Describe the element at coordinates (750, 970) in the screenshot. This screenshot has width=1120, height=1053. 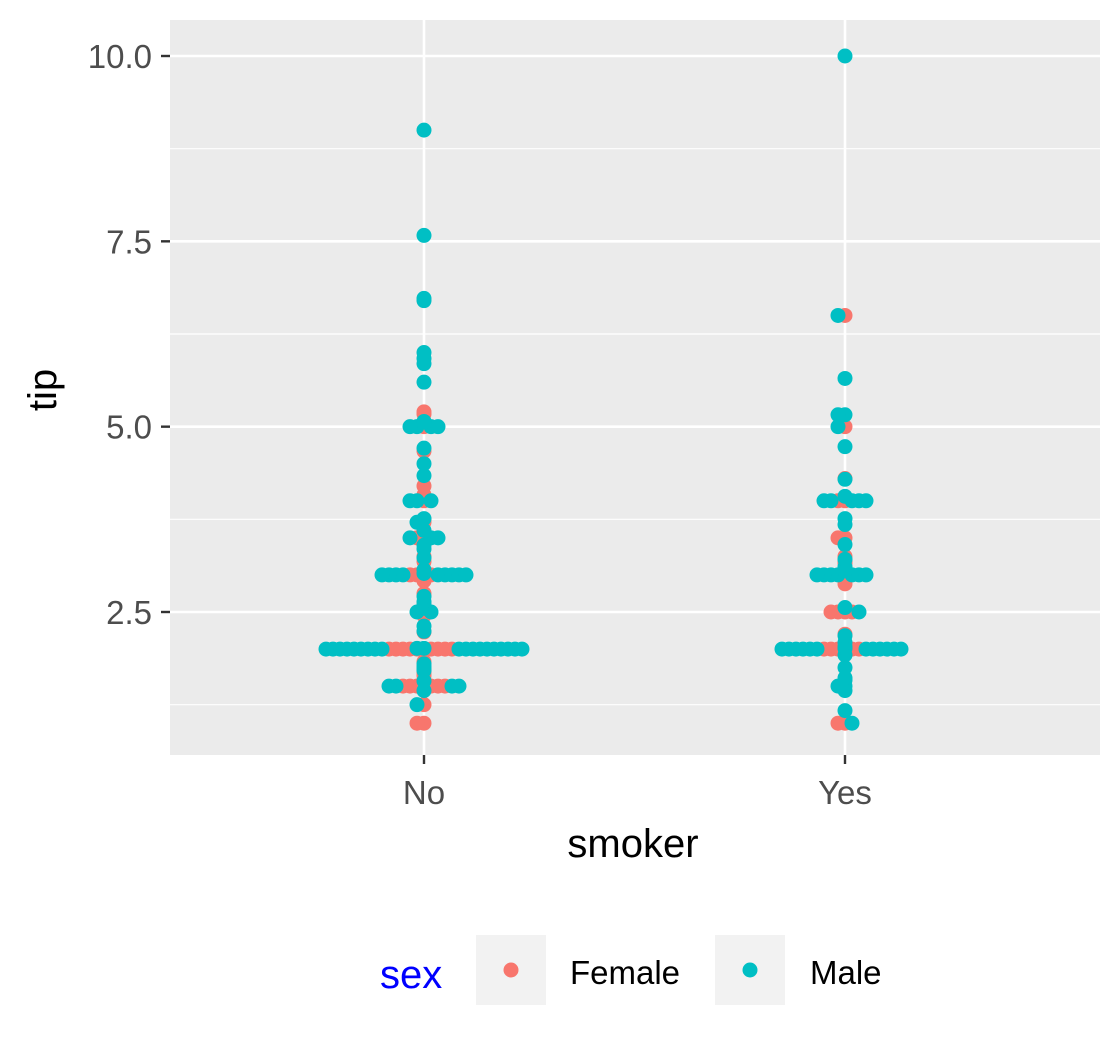
I see `legend-marker-male` at that location.